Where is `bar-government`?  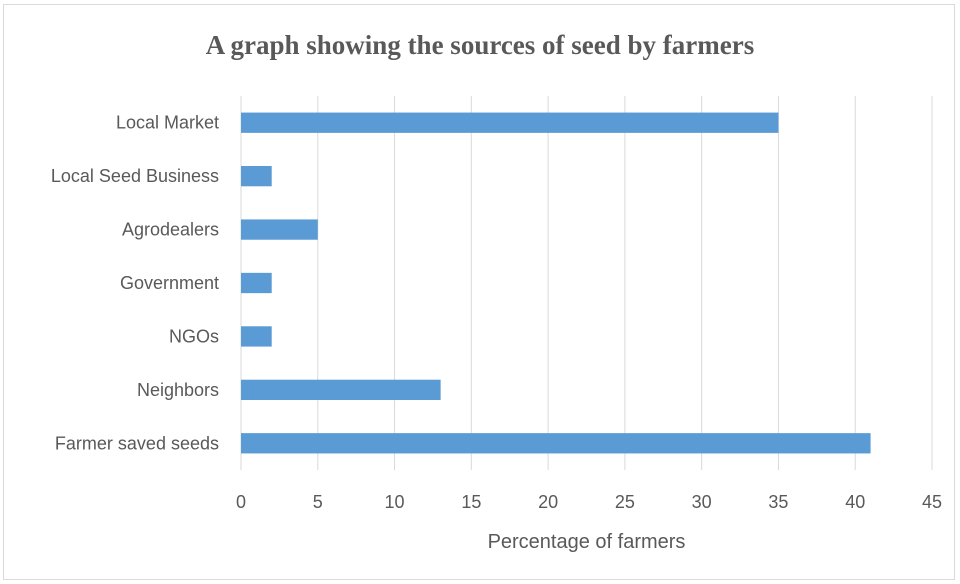 bar-government is located at coordinates (256, 283).